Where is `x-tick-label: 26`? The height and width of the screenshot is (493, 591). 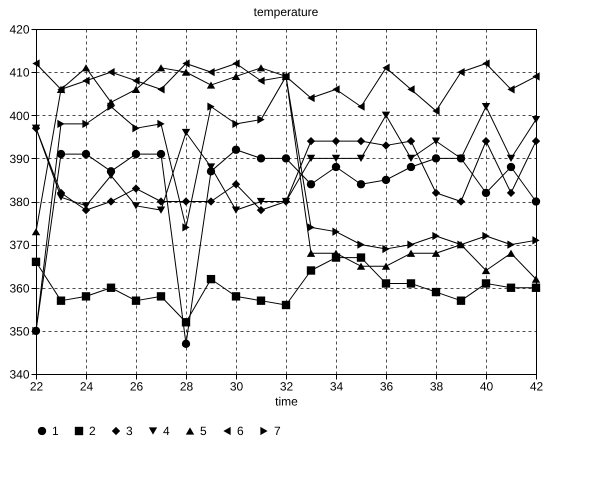
x-tick-label: 26 is located at coordinates (137, 387).